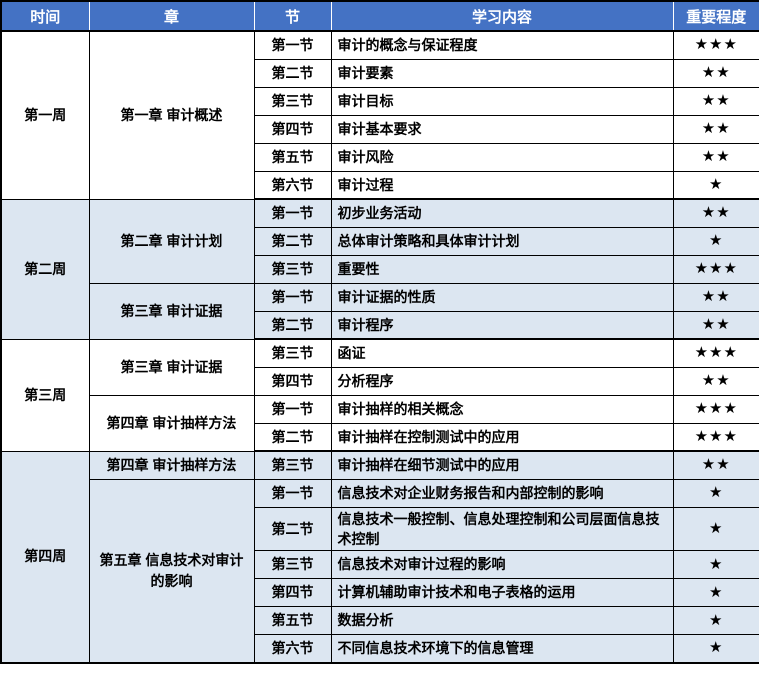  Describe the element at coordinates (45, 557) in the screenshot. I see `time-cell: 第四周` at that location.